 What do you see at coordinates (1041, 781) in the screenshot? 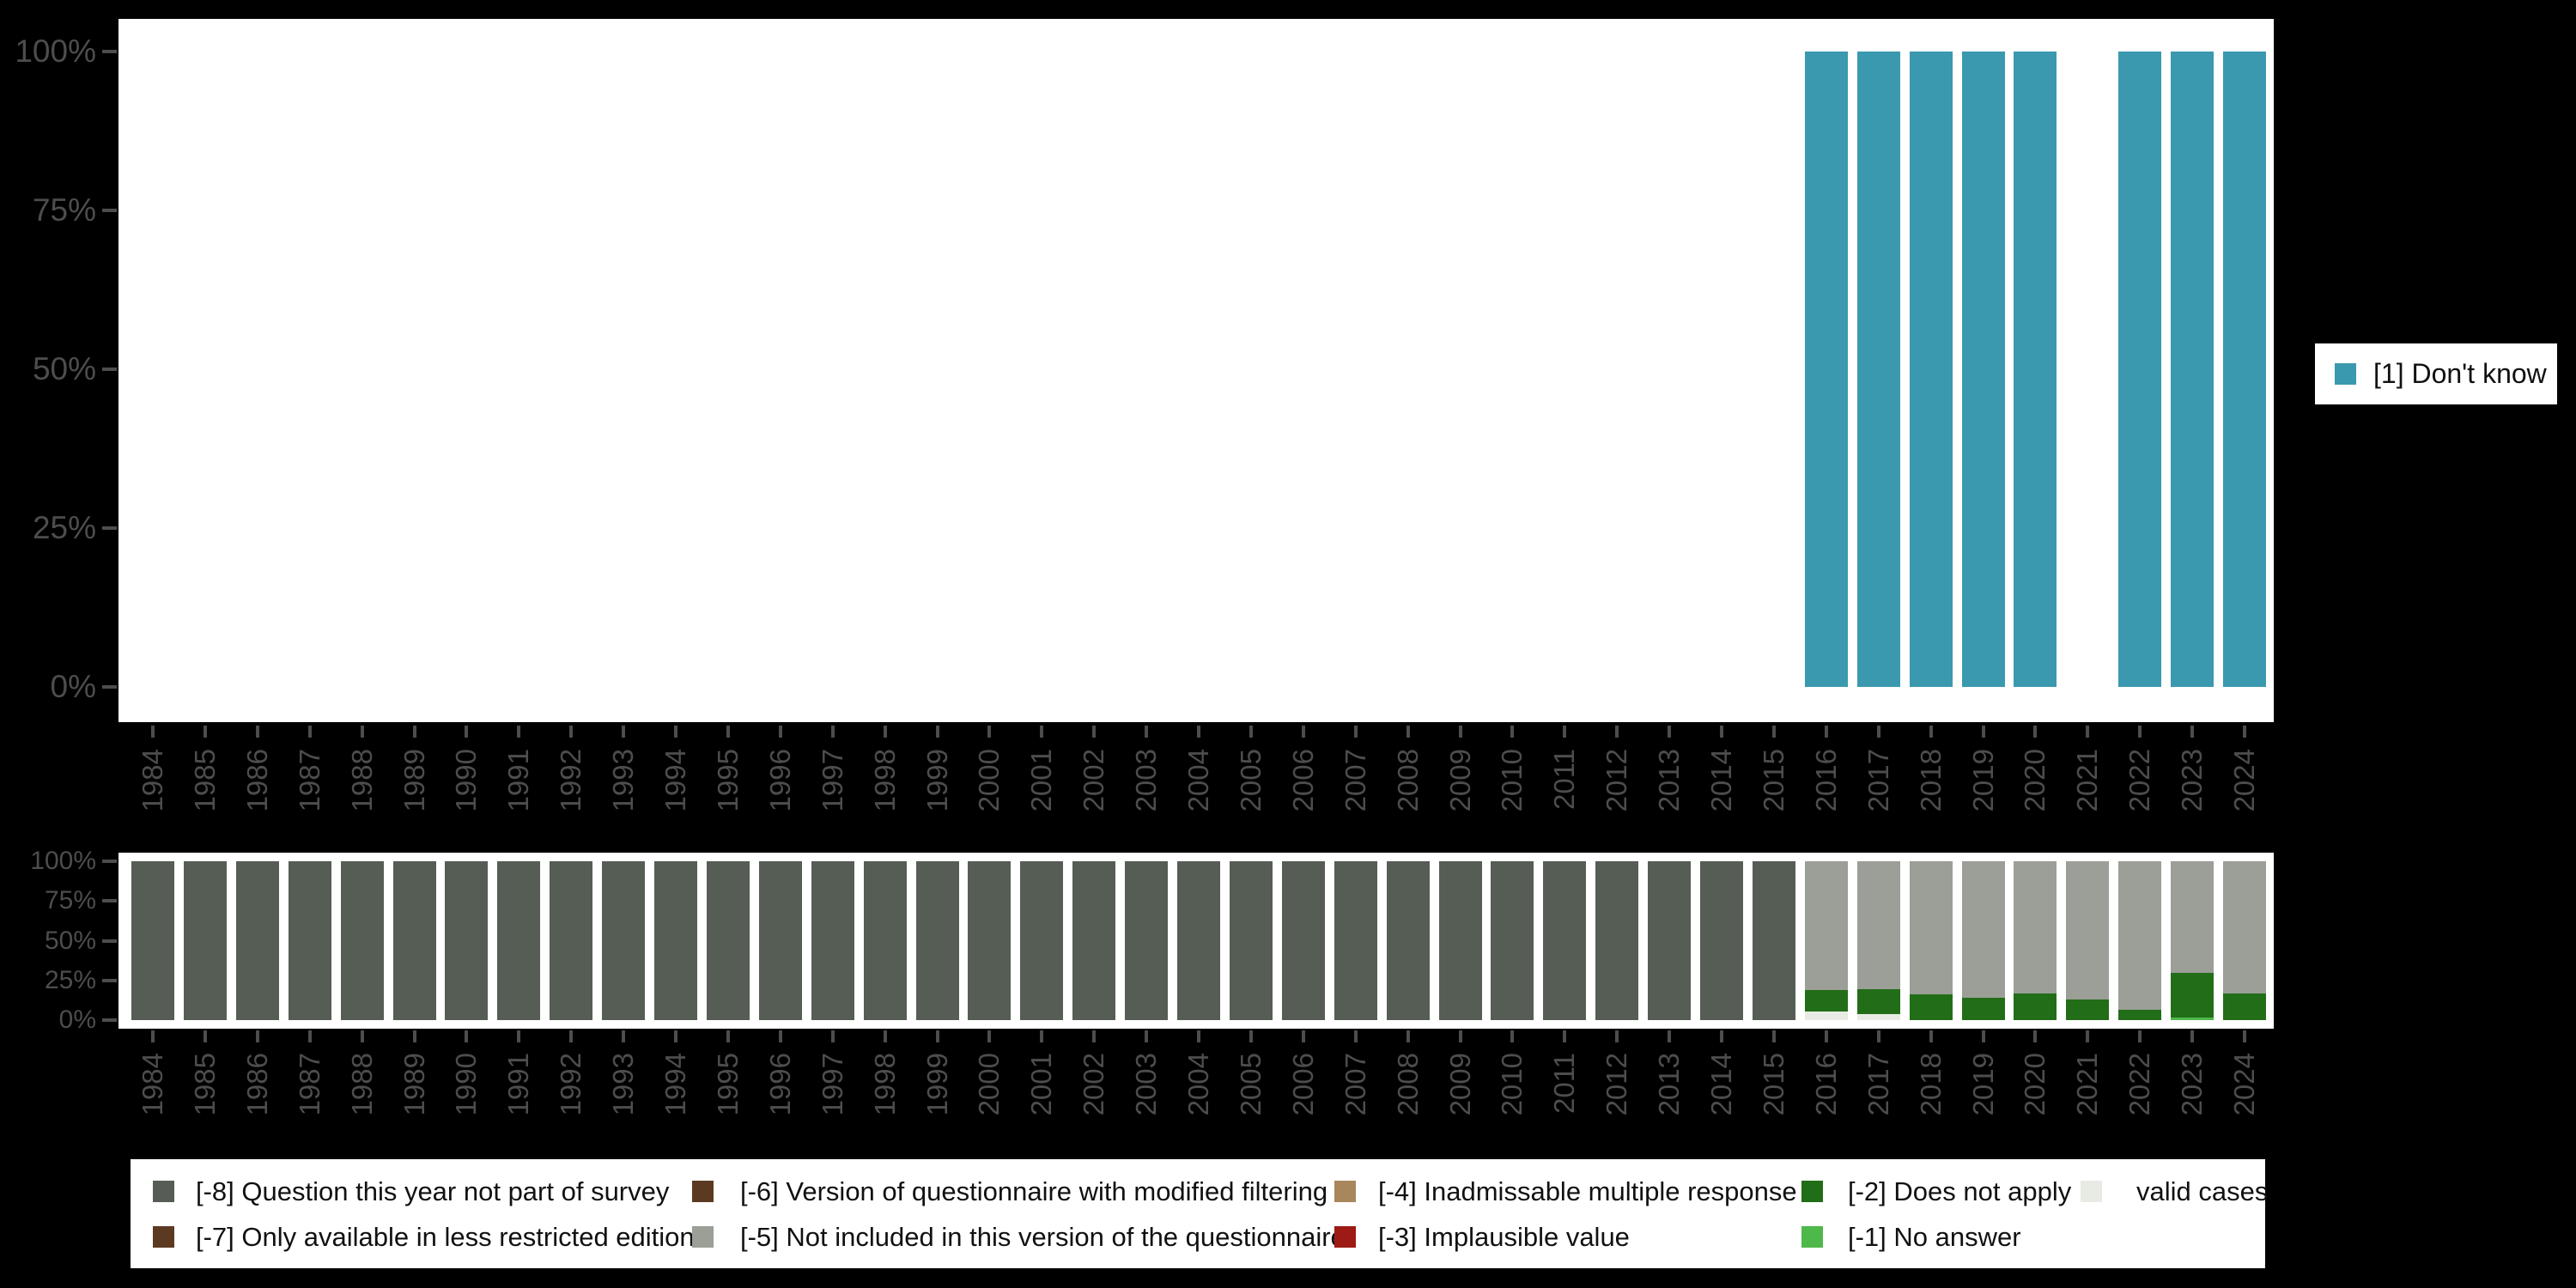
I see `x-axis-year-label: 2001` at bounding box center [1041, 781].